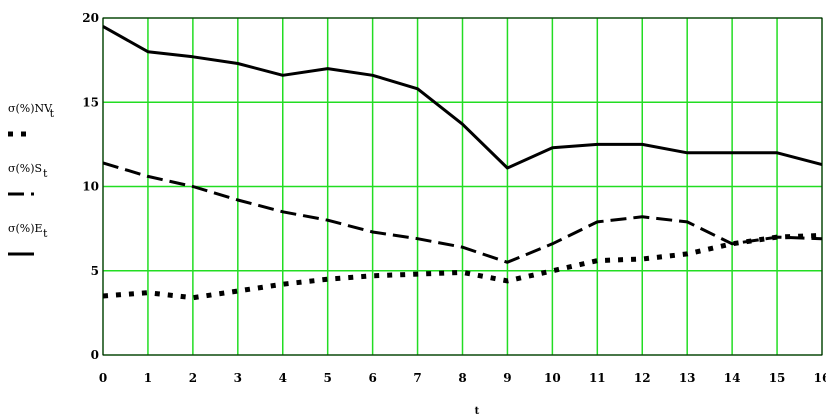 The image size is (826, 416). Describe the element at coordinates (25, 228) in the screenshot. I see `legend-label: σ(%)E` at that location.